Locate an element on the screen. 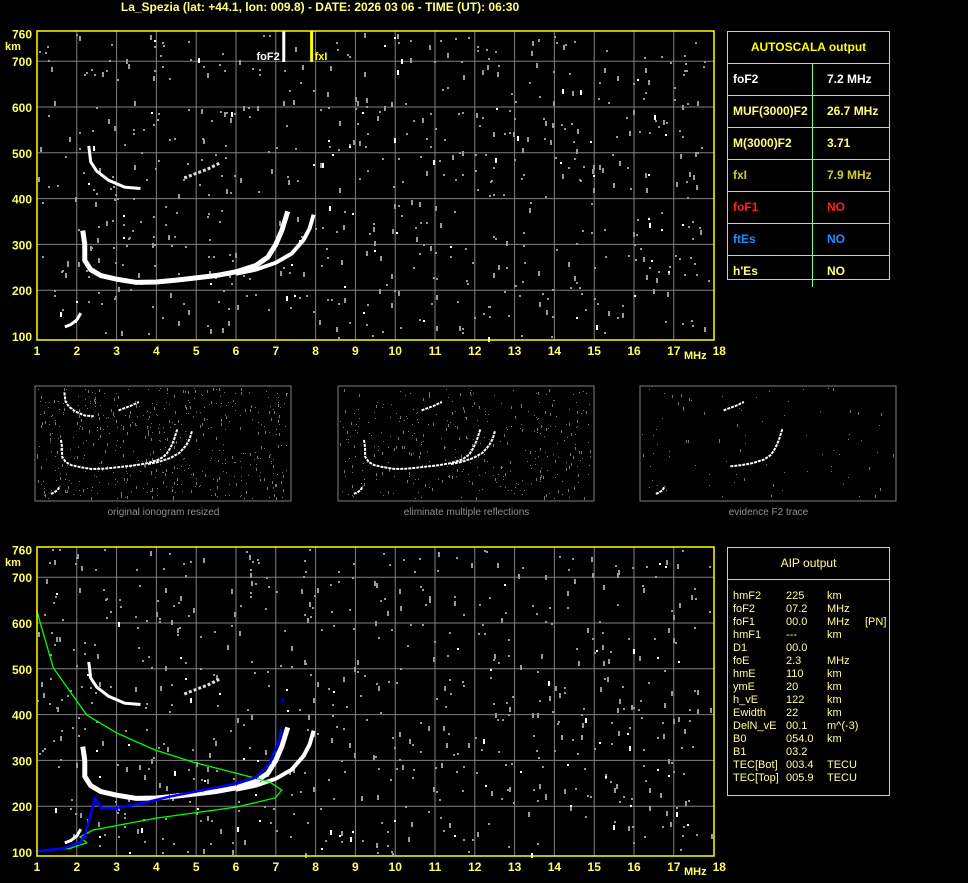  y-tick-label: 700 is located at coordinates (22, 62).